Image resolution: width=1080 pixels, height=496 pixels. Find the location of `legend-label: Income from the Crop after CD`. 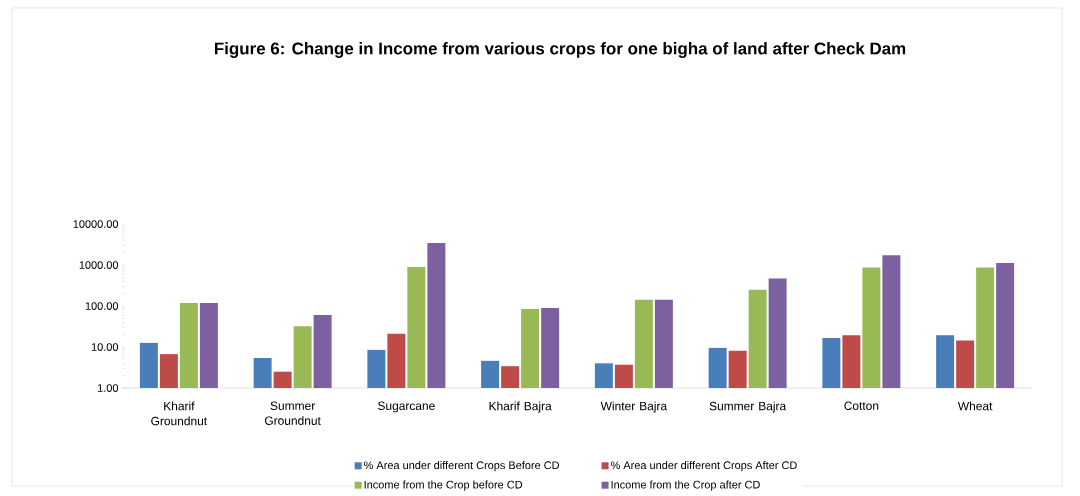

legend-label: Income from the Crop after CD is located at coordinates (685, 485).